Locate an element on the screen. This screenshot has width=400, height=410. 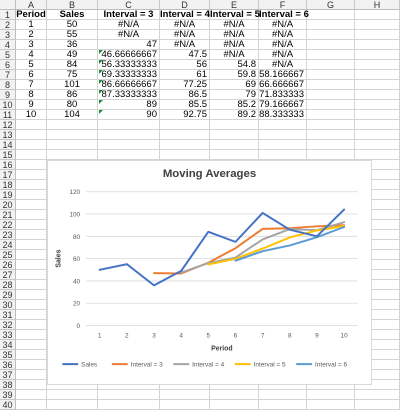
cell-a25 is located at coordinates (31, 255).